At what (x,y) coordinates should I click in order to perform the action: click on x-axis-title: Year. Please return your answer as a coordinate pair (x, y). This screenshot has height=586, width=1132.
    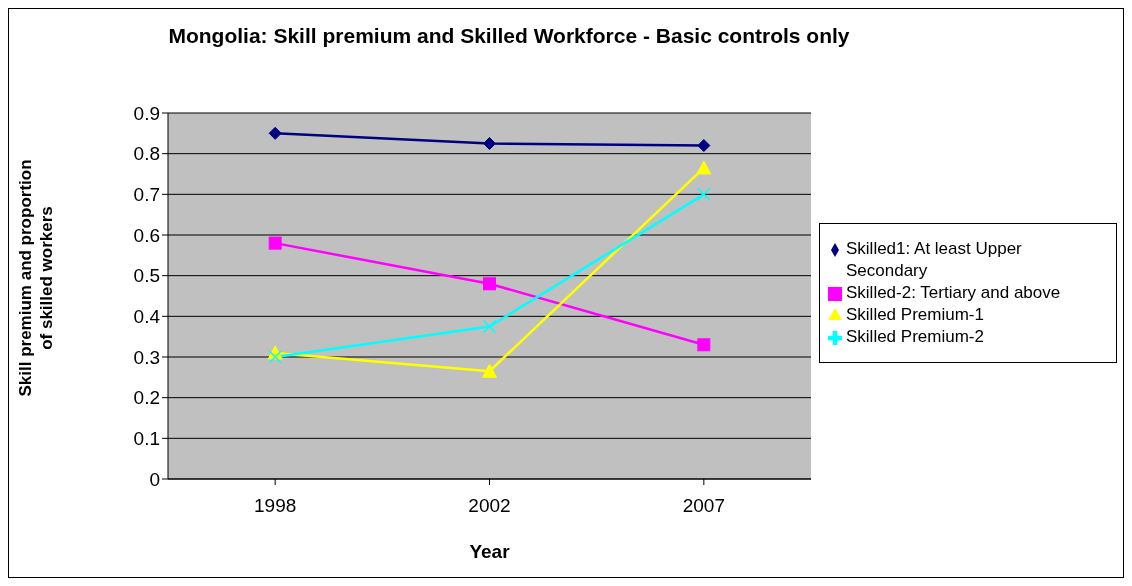
    Looking at the image, I should click on (490, 552).